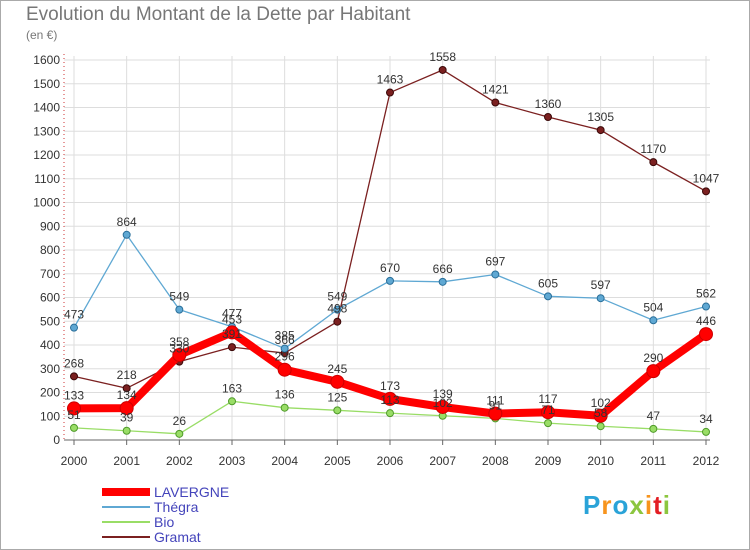 This screenshot has height=550, width=750. I want to click on y-tick-label: 600, so click(50, 298).